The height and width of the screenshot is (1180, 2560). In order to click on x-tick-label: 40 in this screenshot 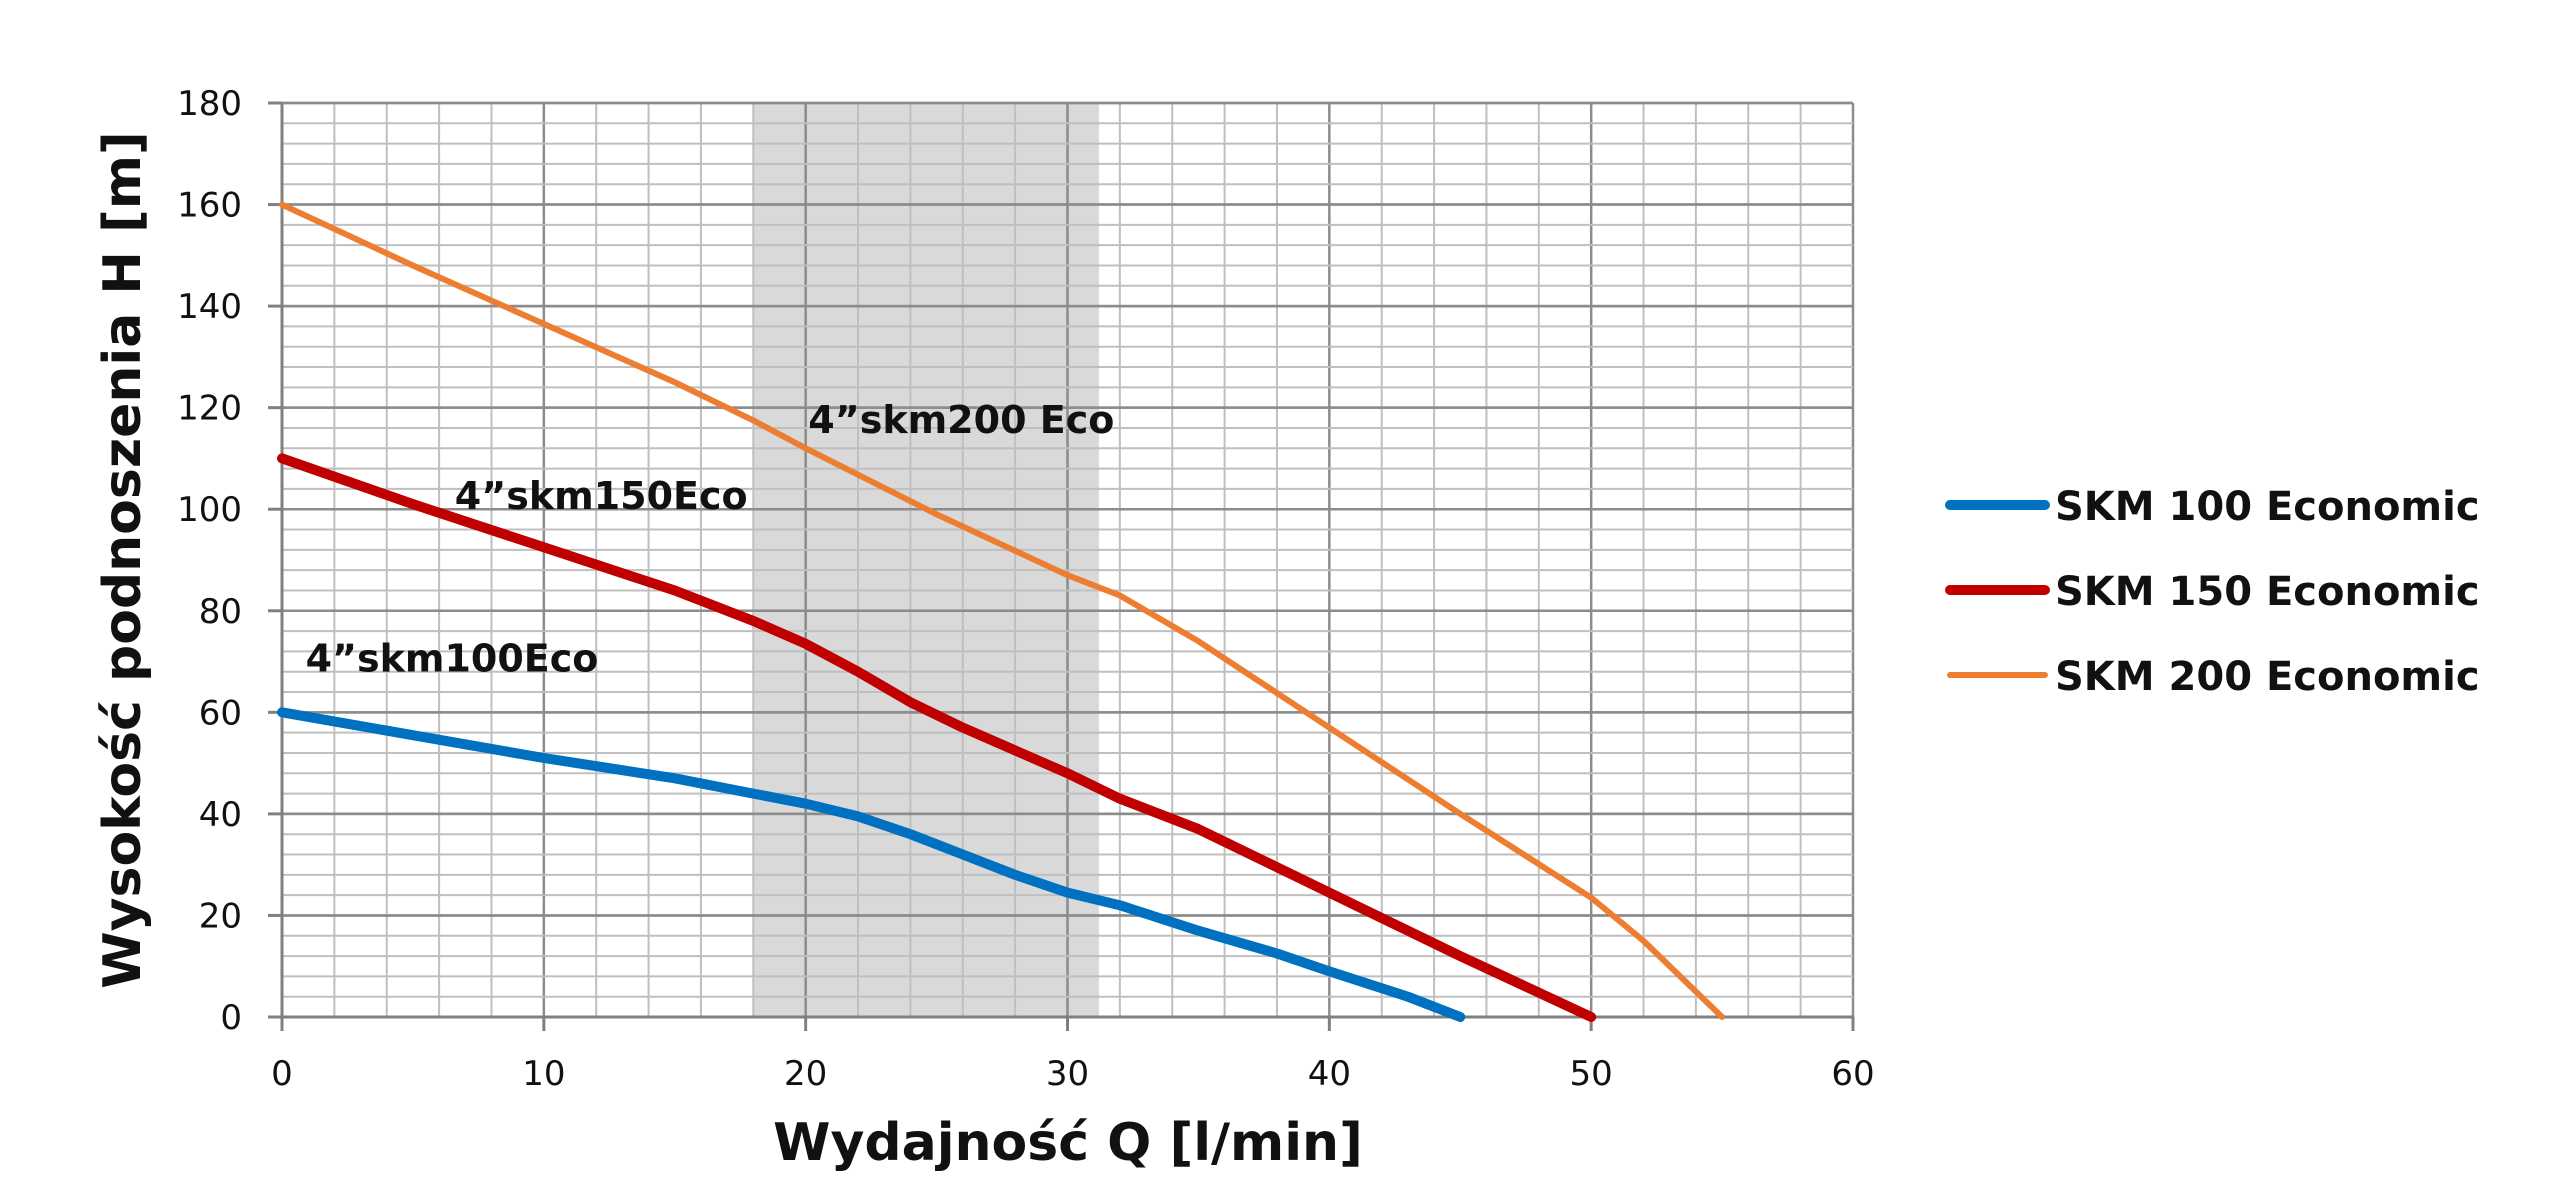, I will do `click(1329, 1074)`.